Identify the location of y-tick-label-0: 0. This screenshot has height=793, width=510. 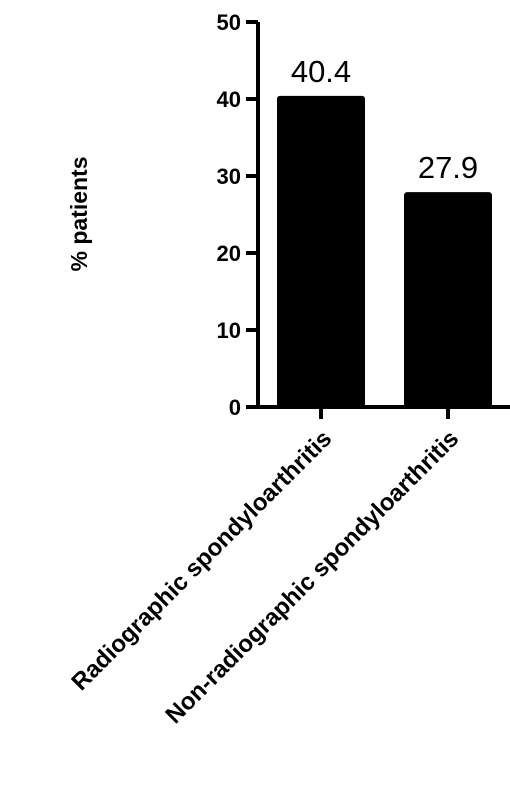
(235, 407).